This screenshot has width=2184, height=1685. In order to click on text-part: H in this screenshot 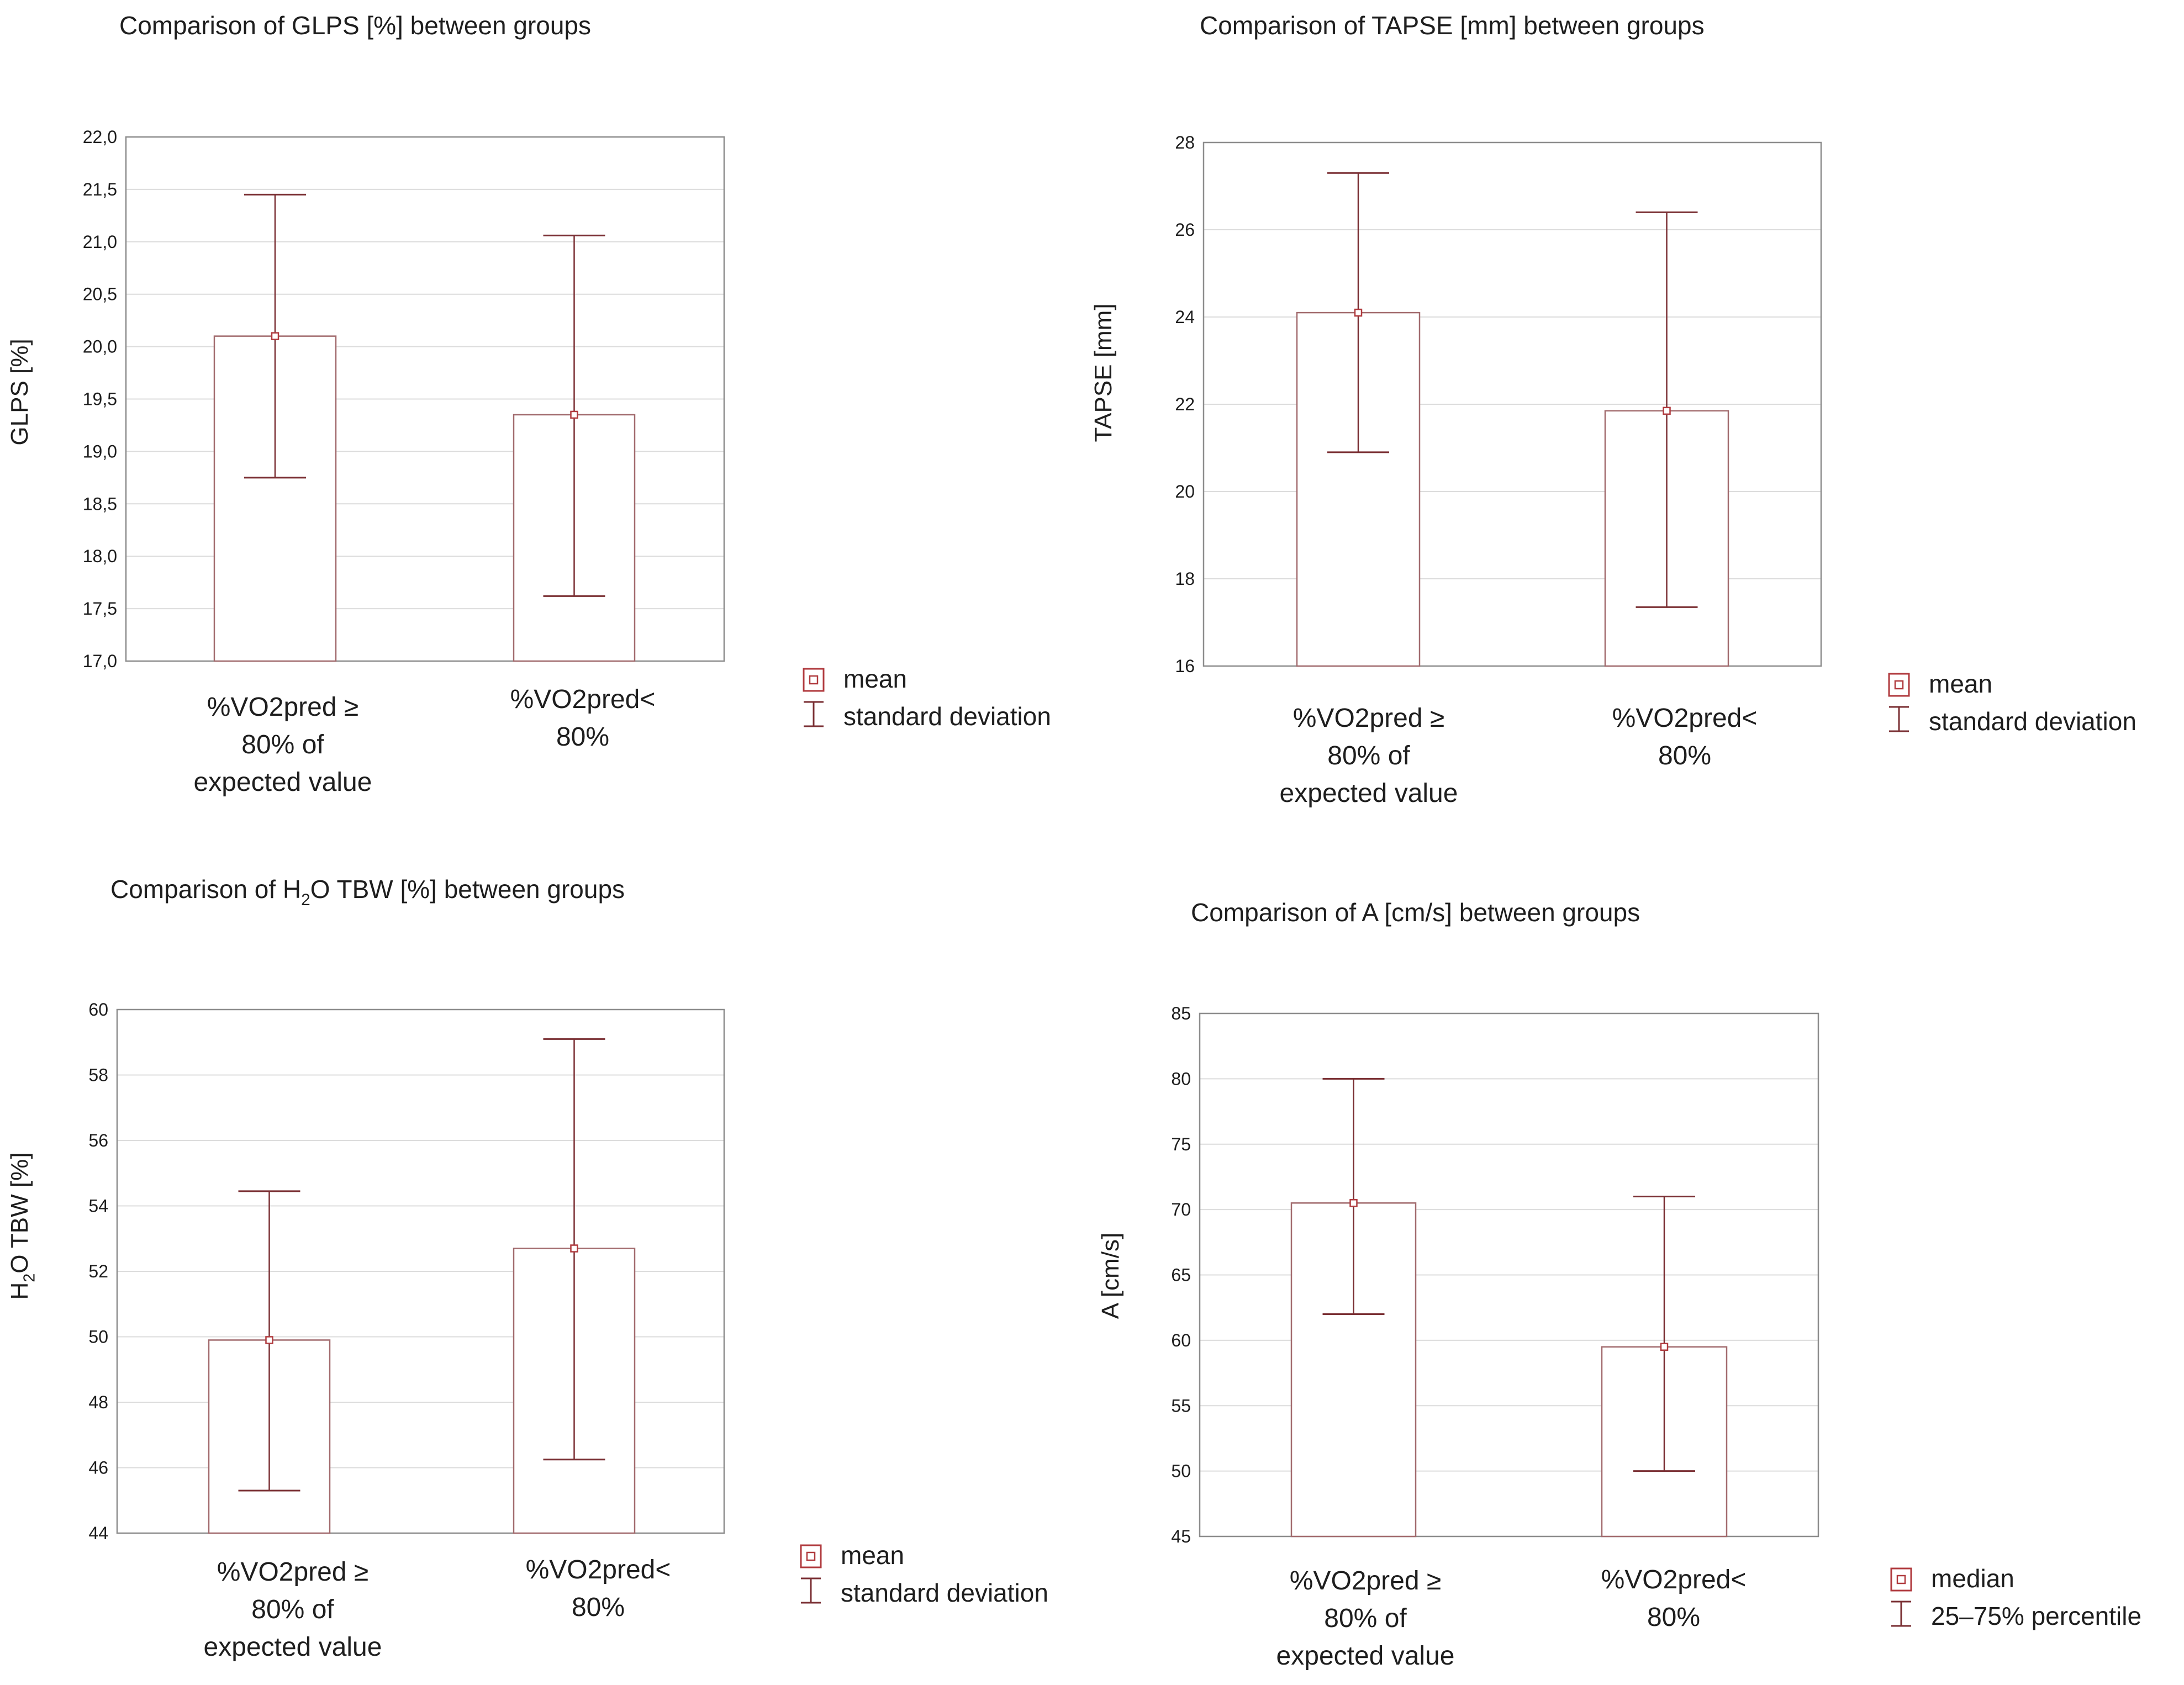, I will do `click(20, 1291)`.